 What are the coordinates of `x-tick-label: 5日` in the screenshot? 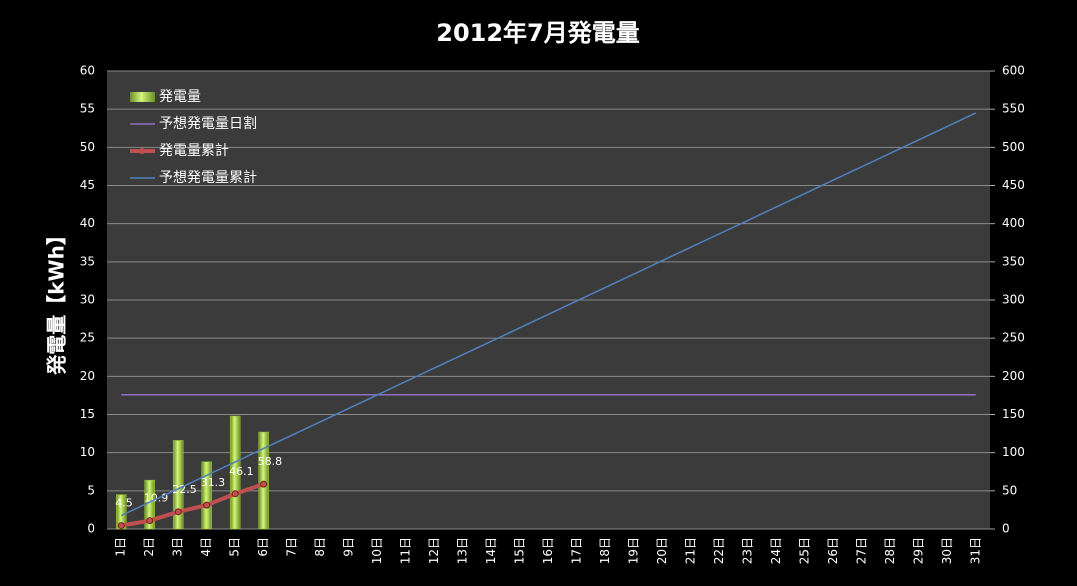 It's located at (235, 547).